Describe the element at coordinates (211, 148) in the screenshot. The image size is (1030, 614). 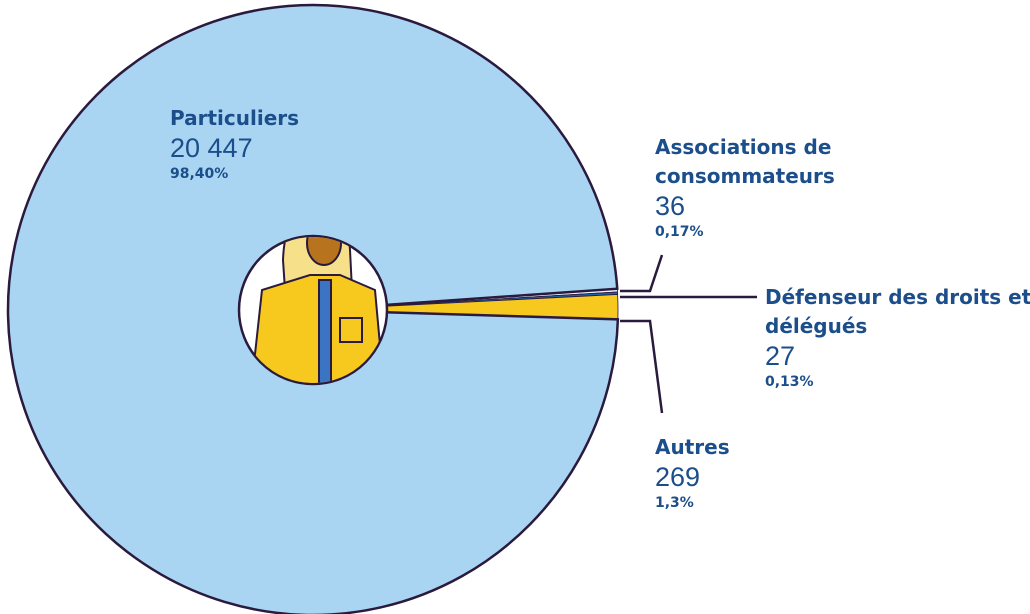
I see `count-label: 20 447` at that location.